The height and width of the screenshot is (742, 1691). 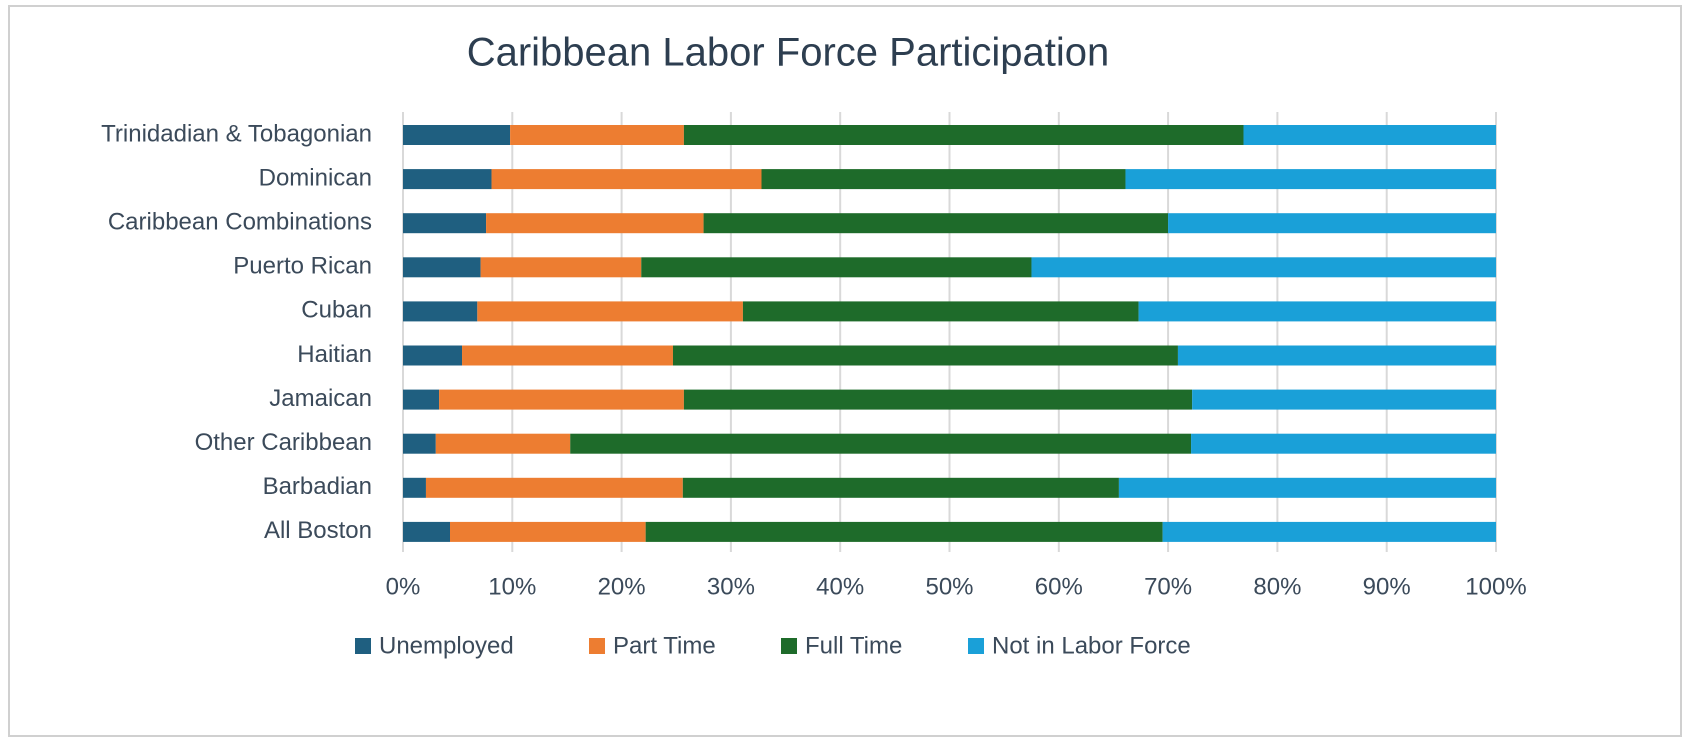 What do you see at coordinates (317, 486) in the screenshot?
I see `y-tick-label: Barbadian` at bounding box center [317, 486].